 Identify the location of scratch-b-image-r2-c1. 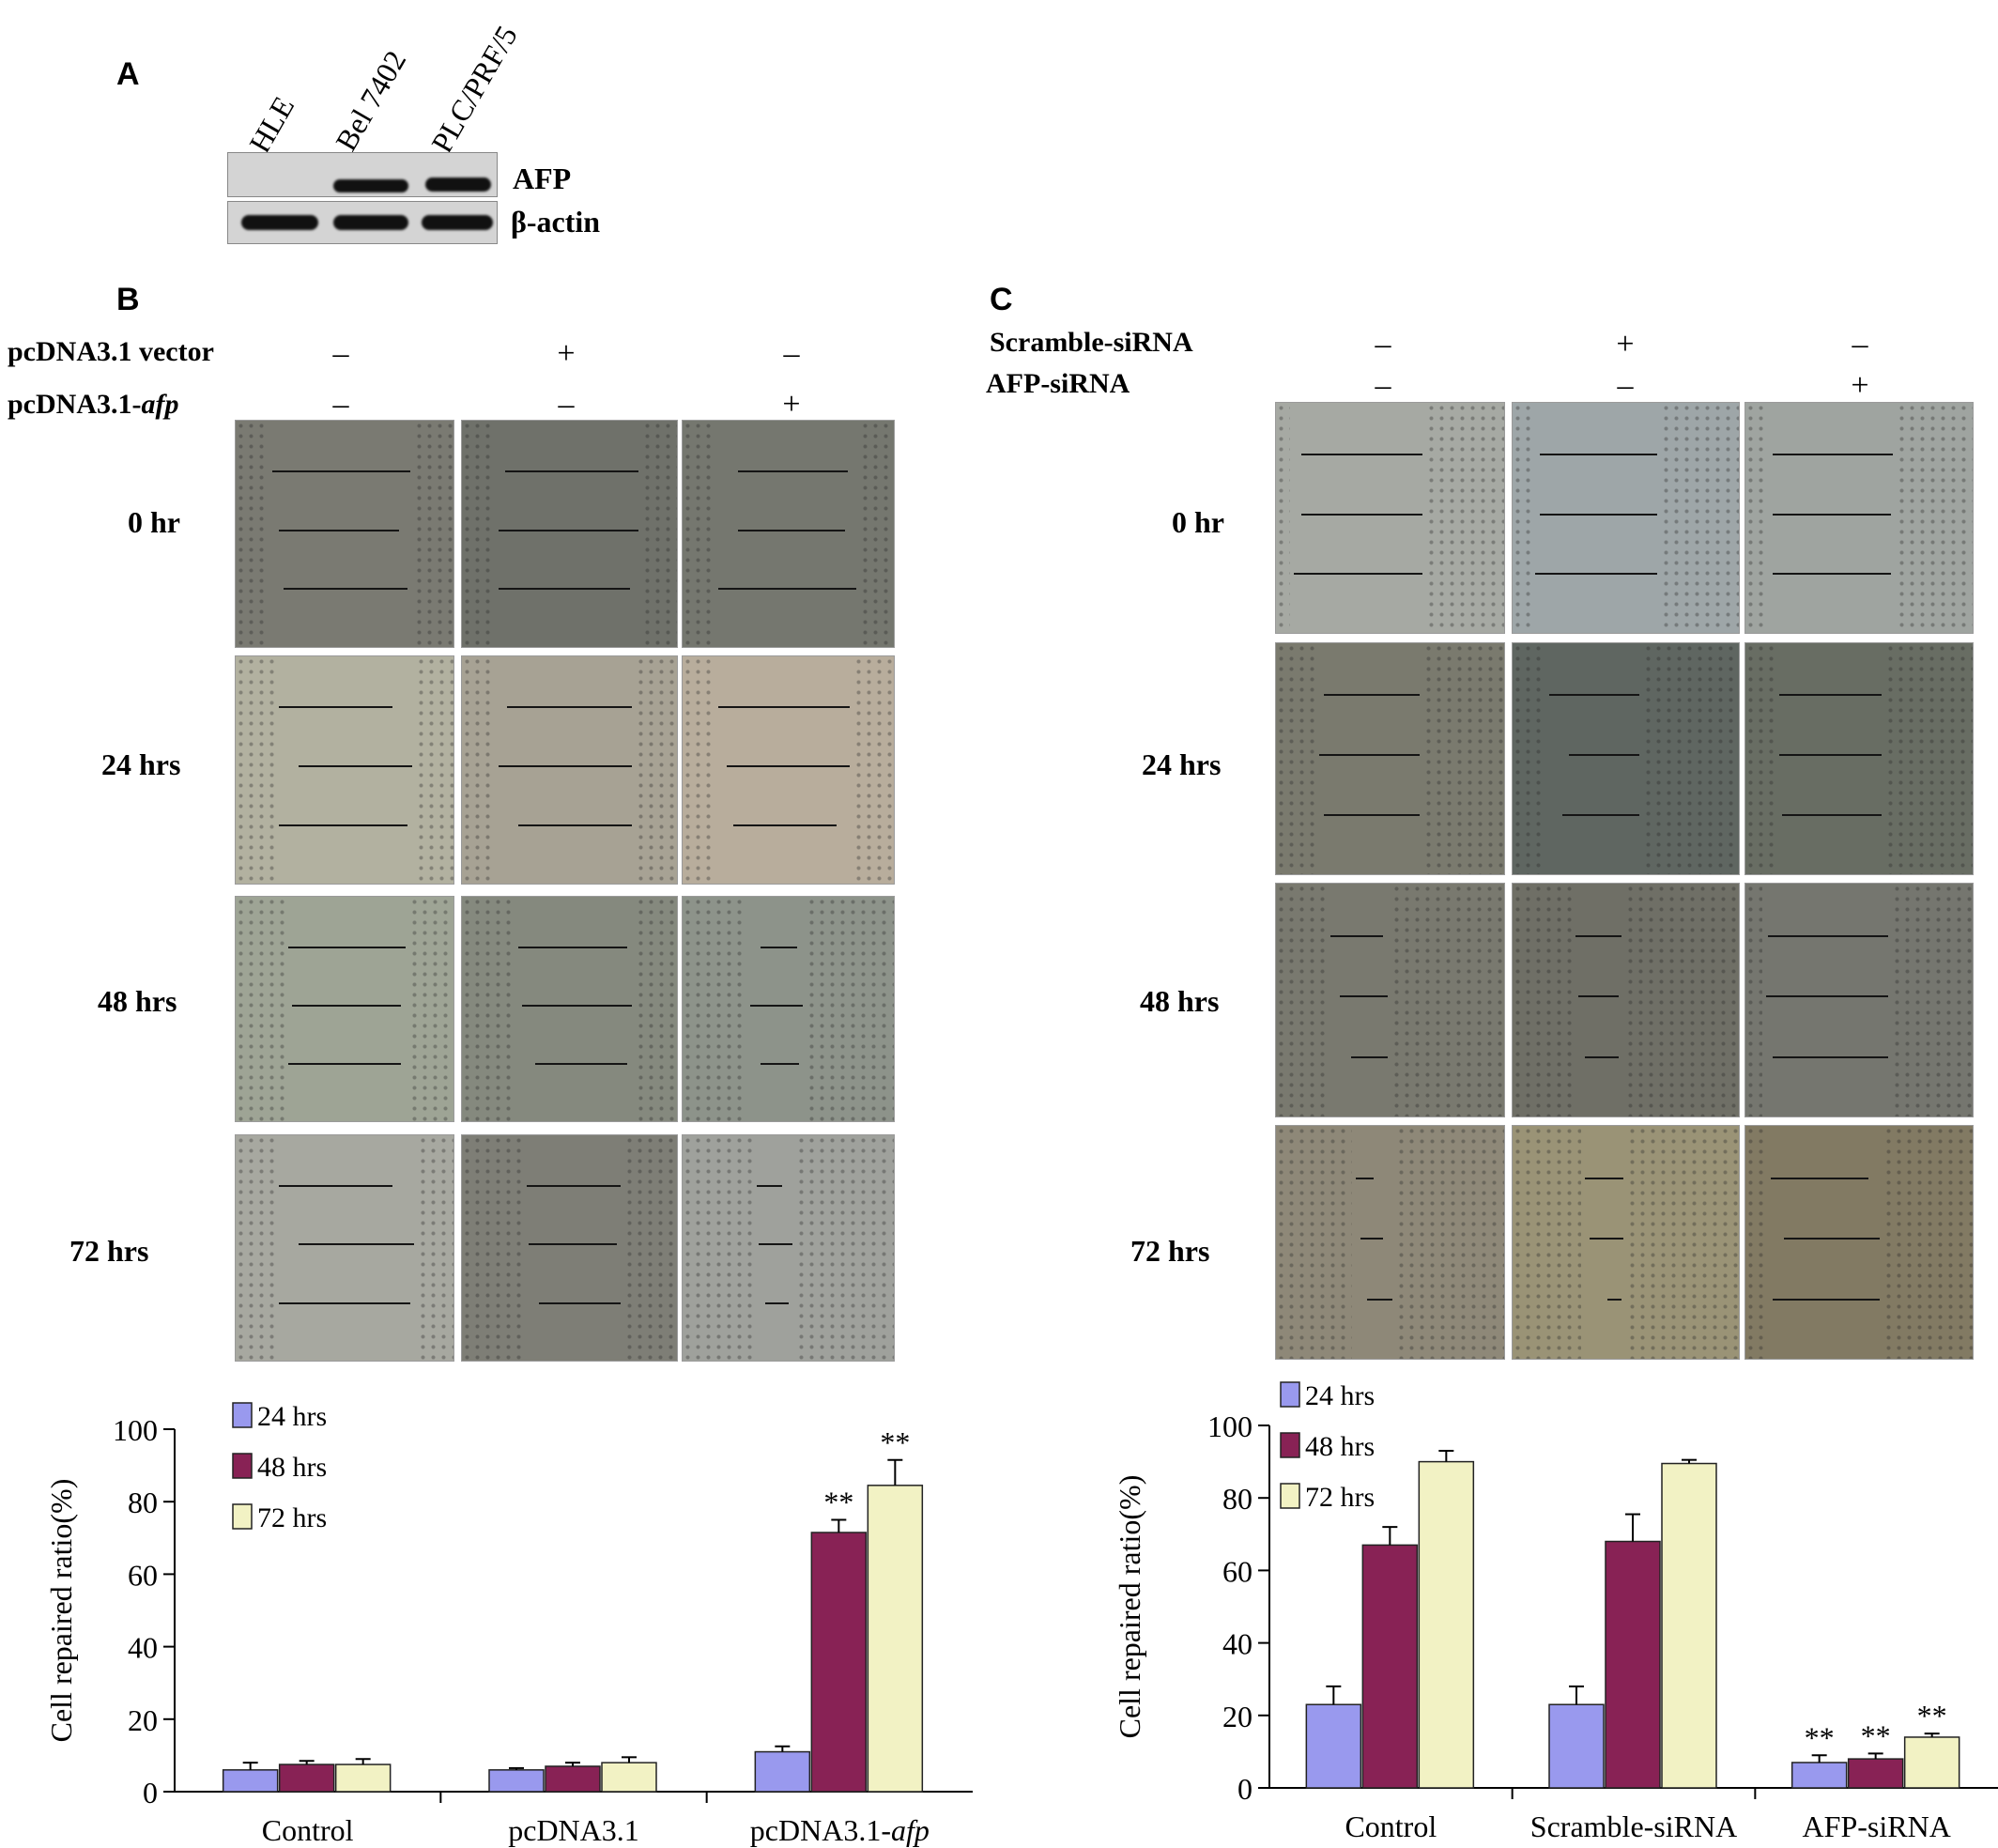
(569, 1009).